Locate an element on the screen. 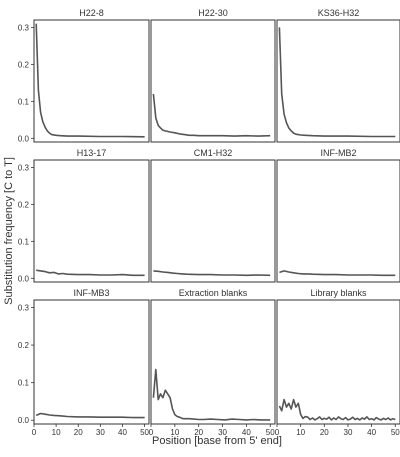 This screenshot has height=457, width=400. facet-panel: INF-MB2 is located at coordinates (338, 215).